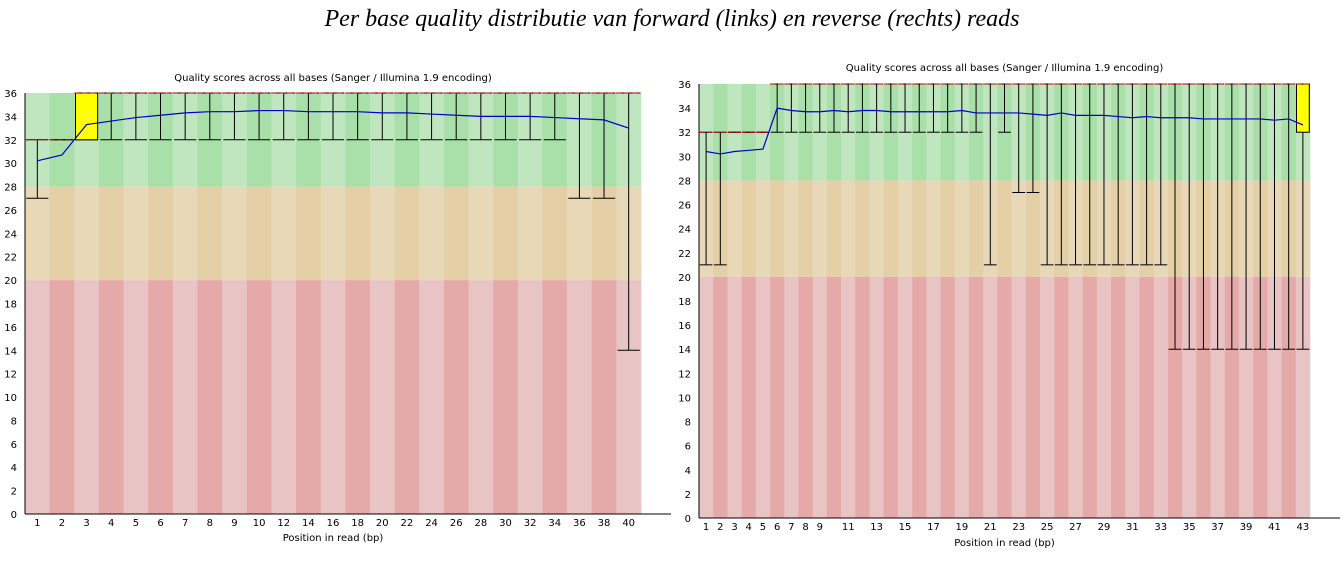  What do you see at coordinates (791, 527) in the screenshot?
I see `rev-x-tick-label: 7` at bounding box center [791, 527].